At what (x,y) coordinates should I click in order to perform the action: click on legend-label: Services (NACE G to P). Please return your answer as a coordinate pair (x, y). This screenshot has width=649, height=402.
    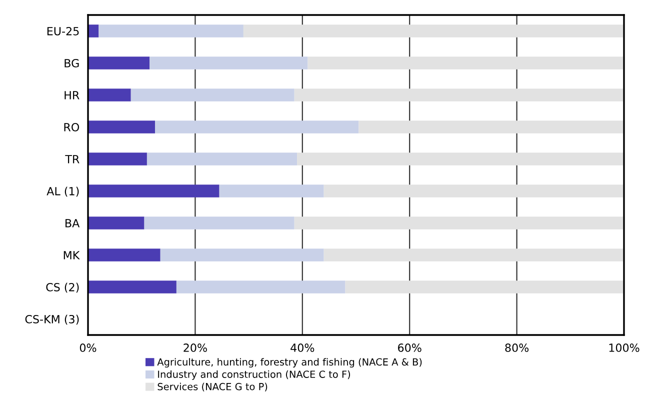
    Looking at the image, I should click on (213, 387).